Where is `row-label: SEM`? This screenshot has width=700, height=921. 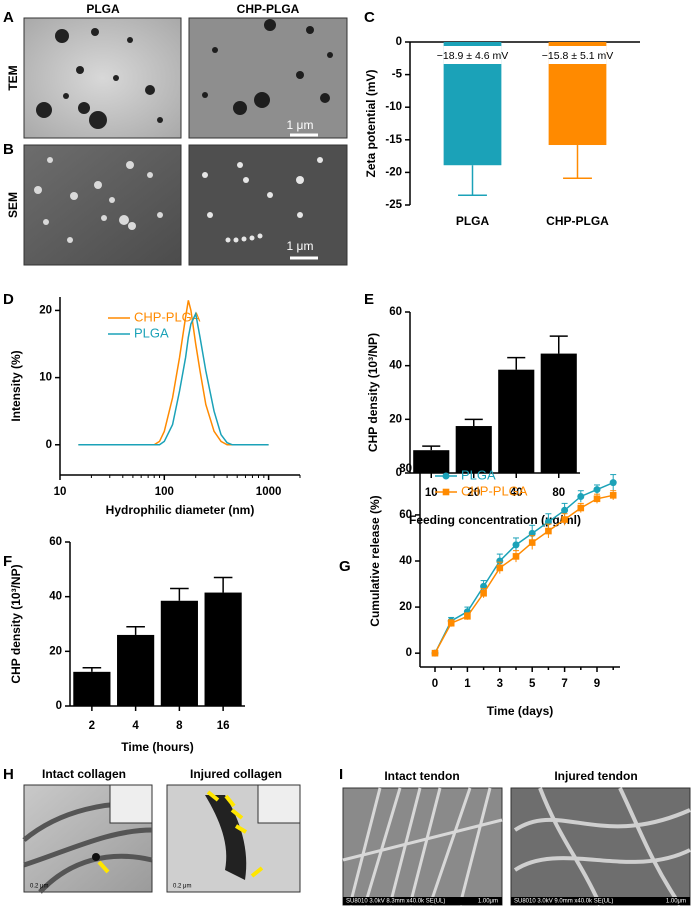
row-label: SEM is located at coordinates (13, 205).